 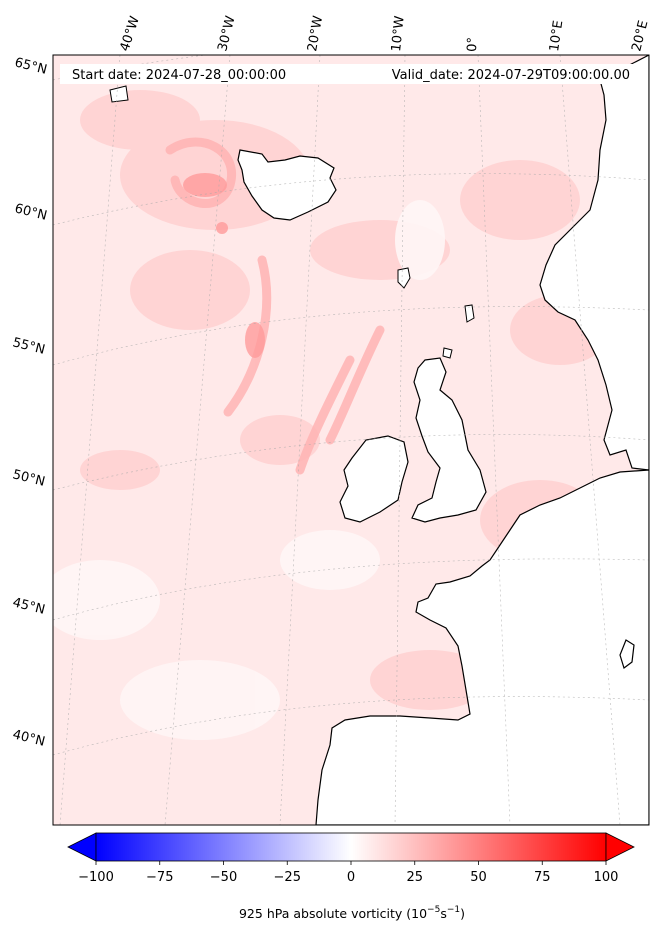 I want to click on colorbar-tick-label: 0, so click(x=351, y=877).